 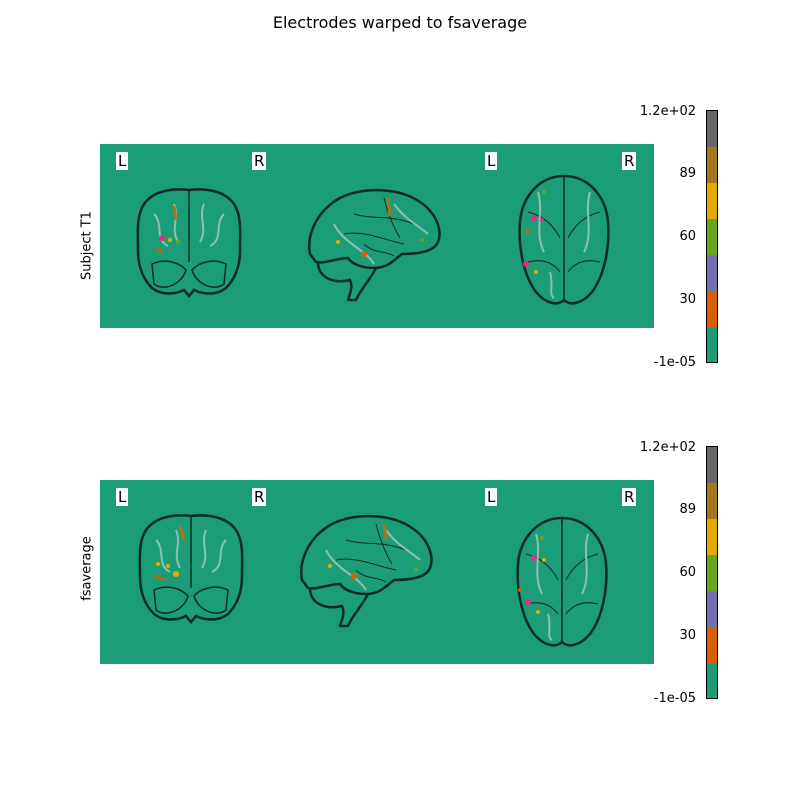 I want to click on figure-title: Electrodes warped to fsaverage, so click(x=400, y=22).